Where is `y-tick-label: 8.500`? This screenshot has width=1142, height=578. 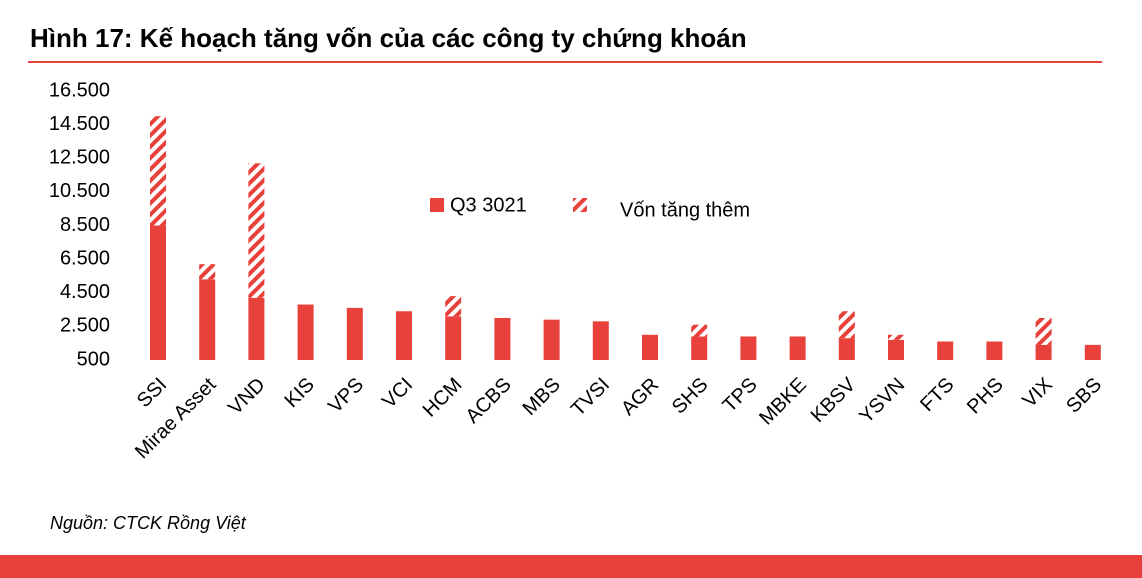
y-tick-label: 8.500 is located at coordinates (85, 225).